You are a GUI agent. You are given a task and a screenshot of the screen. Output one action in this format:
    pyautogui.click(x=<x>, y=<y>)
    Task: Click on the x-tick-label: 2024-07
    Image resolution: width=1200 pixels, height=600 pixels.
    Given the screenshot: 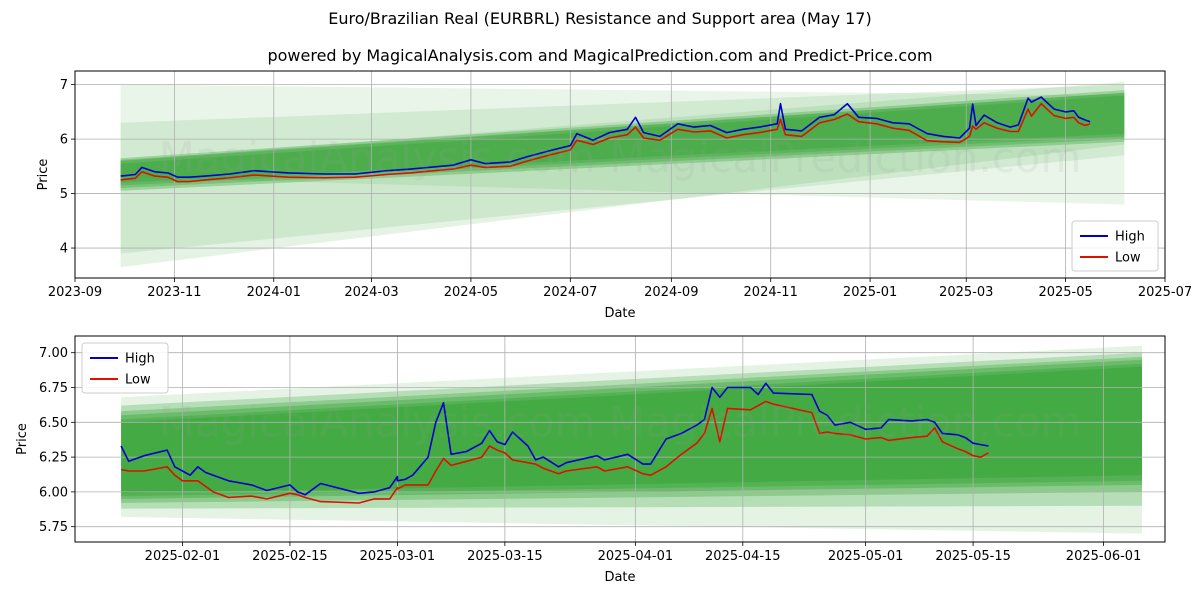 What is the action you would take?
    pyautogui.click(x=570, y=292)
    